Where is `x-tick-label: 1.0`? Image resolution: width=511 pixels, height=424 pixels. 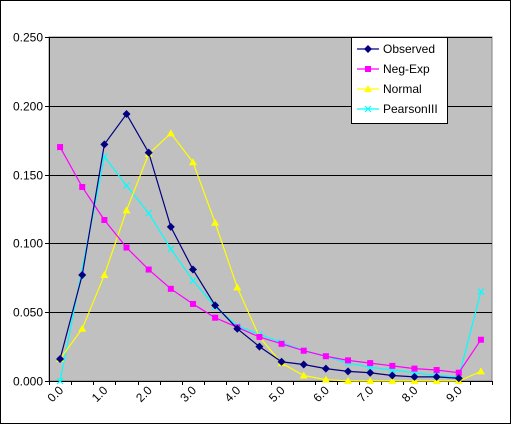 x-tick-label: 1.0 is located at coordinates (100, 394).